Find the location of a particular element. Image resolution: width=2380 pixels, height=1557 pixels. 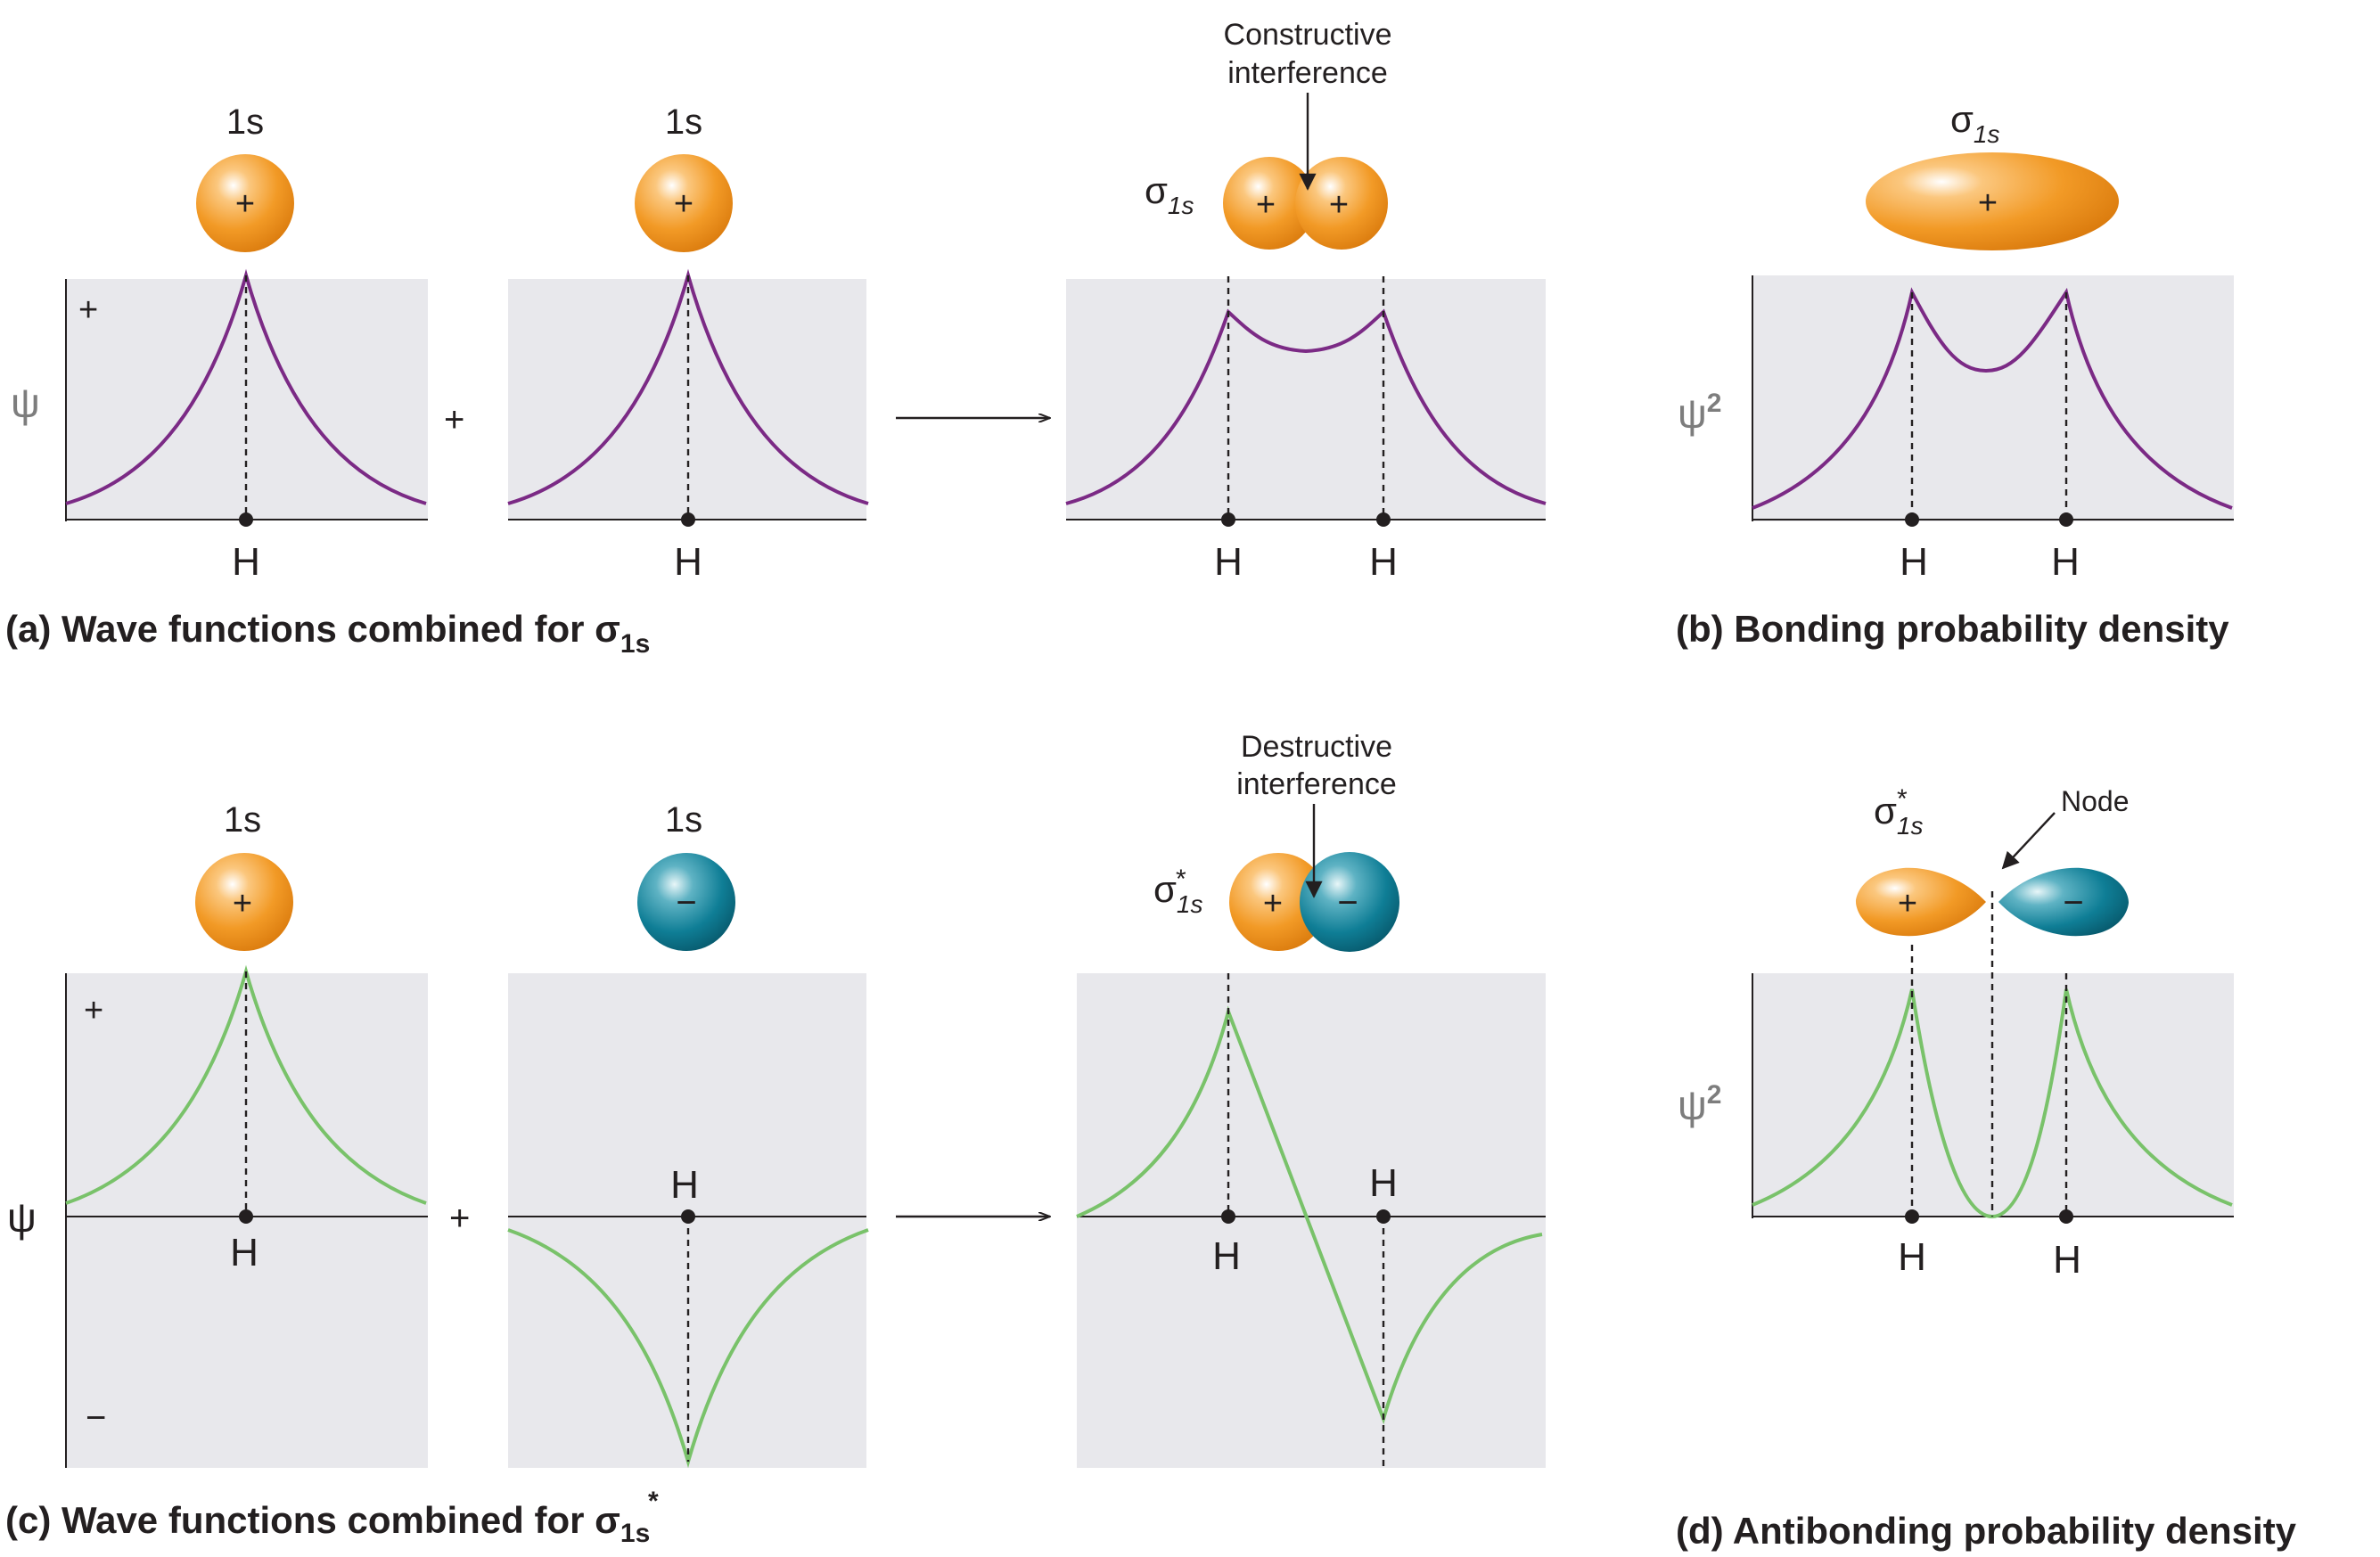

plus-operator-c: + is located at coordinates (459, 1219).